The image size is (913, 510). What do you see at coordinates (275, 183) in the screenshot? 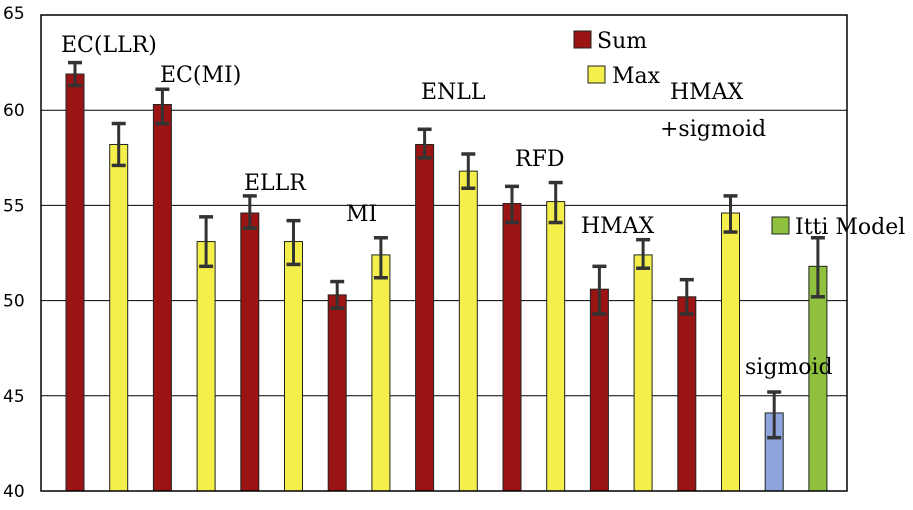
I see `bar-annotation: ELLR` at bounding box center [275, 183].